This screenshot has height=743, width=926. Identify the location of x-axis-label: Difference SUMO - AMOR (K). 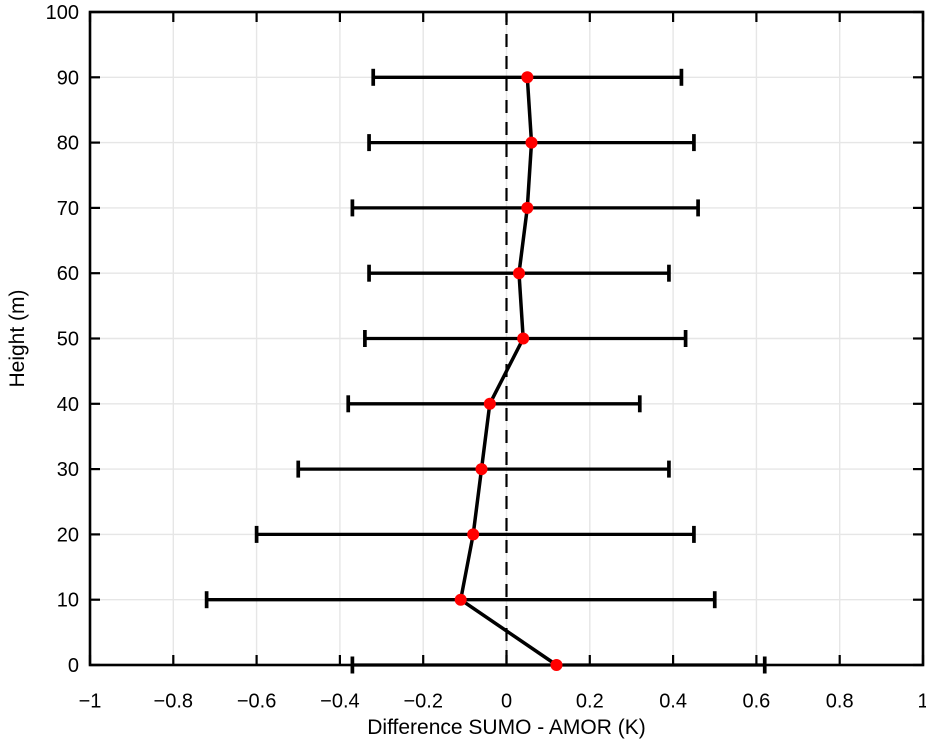
(506, 727).